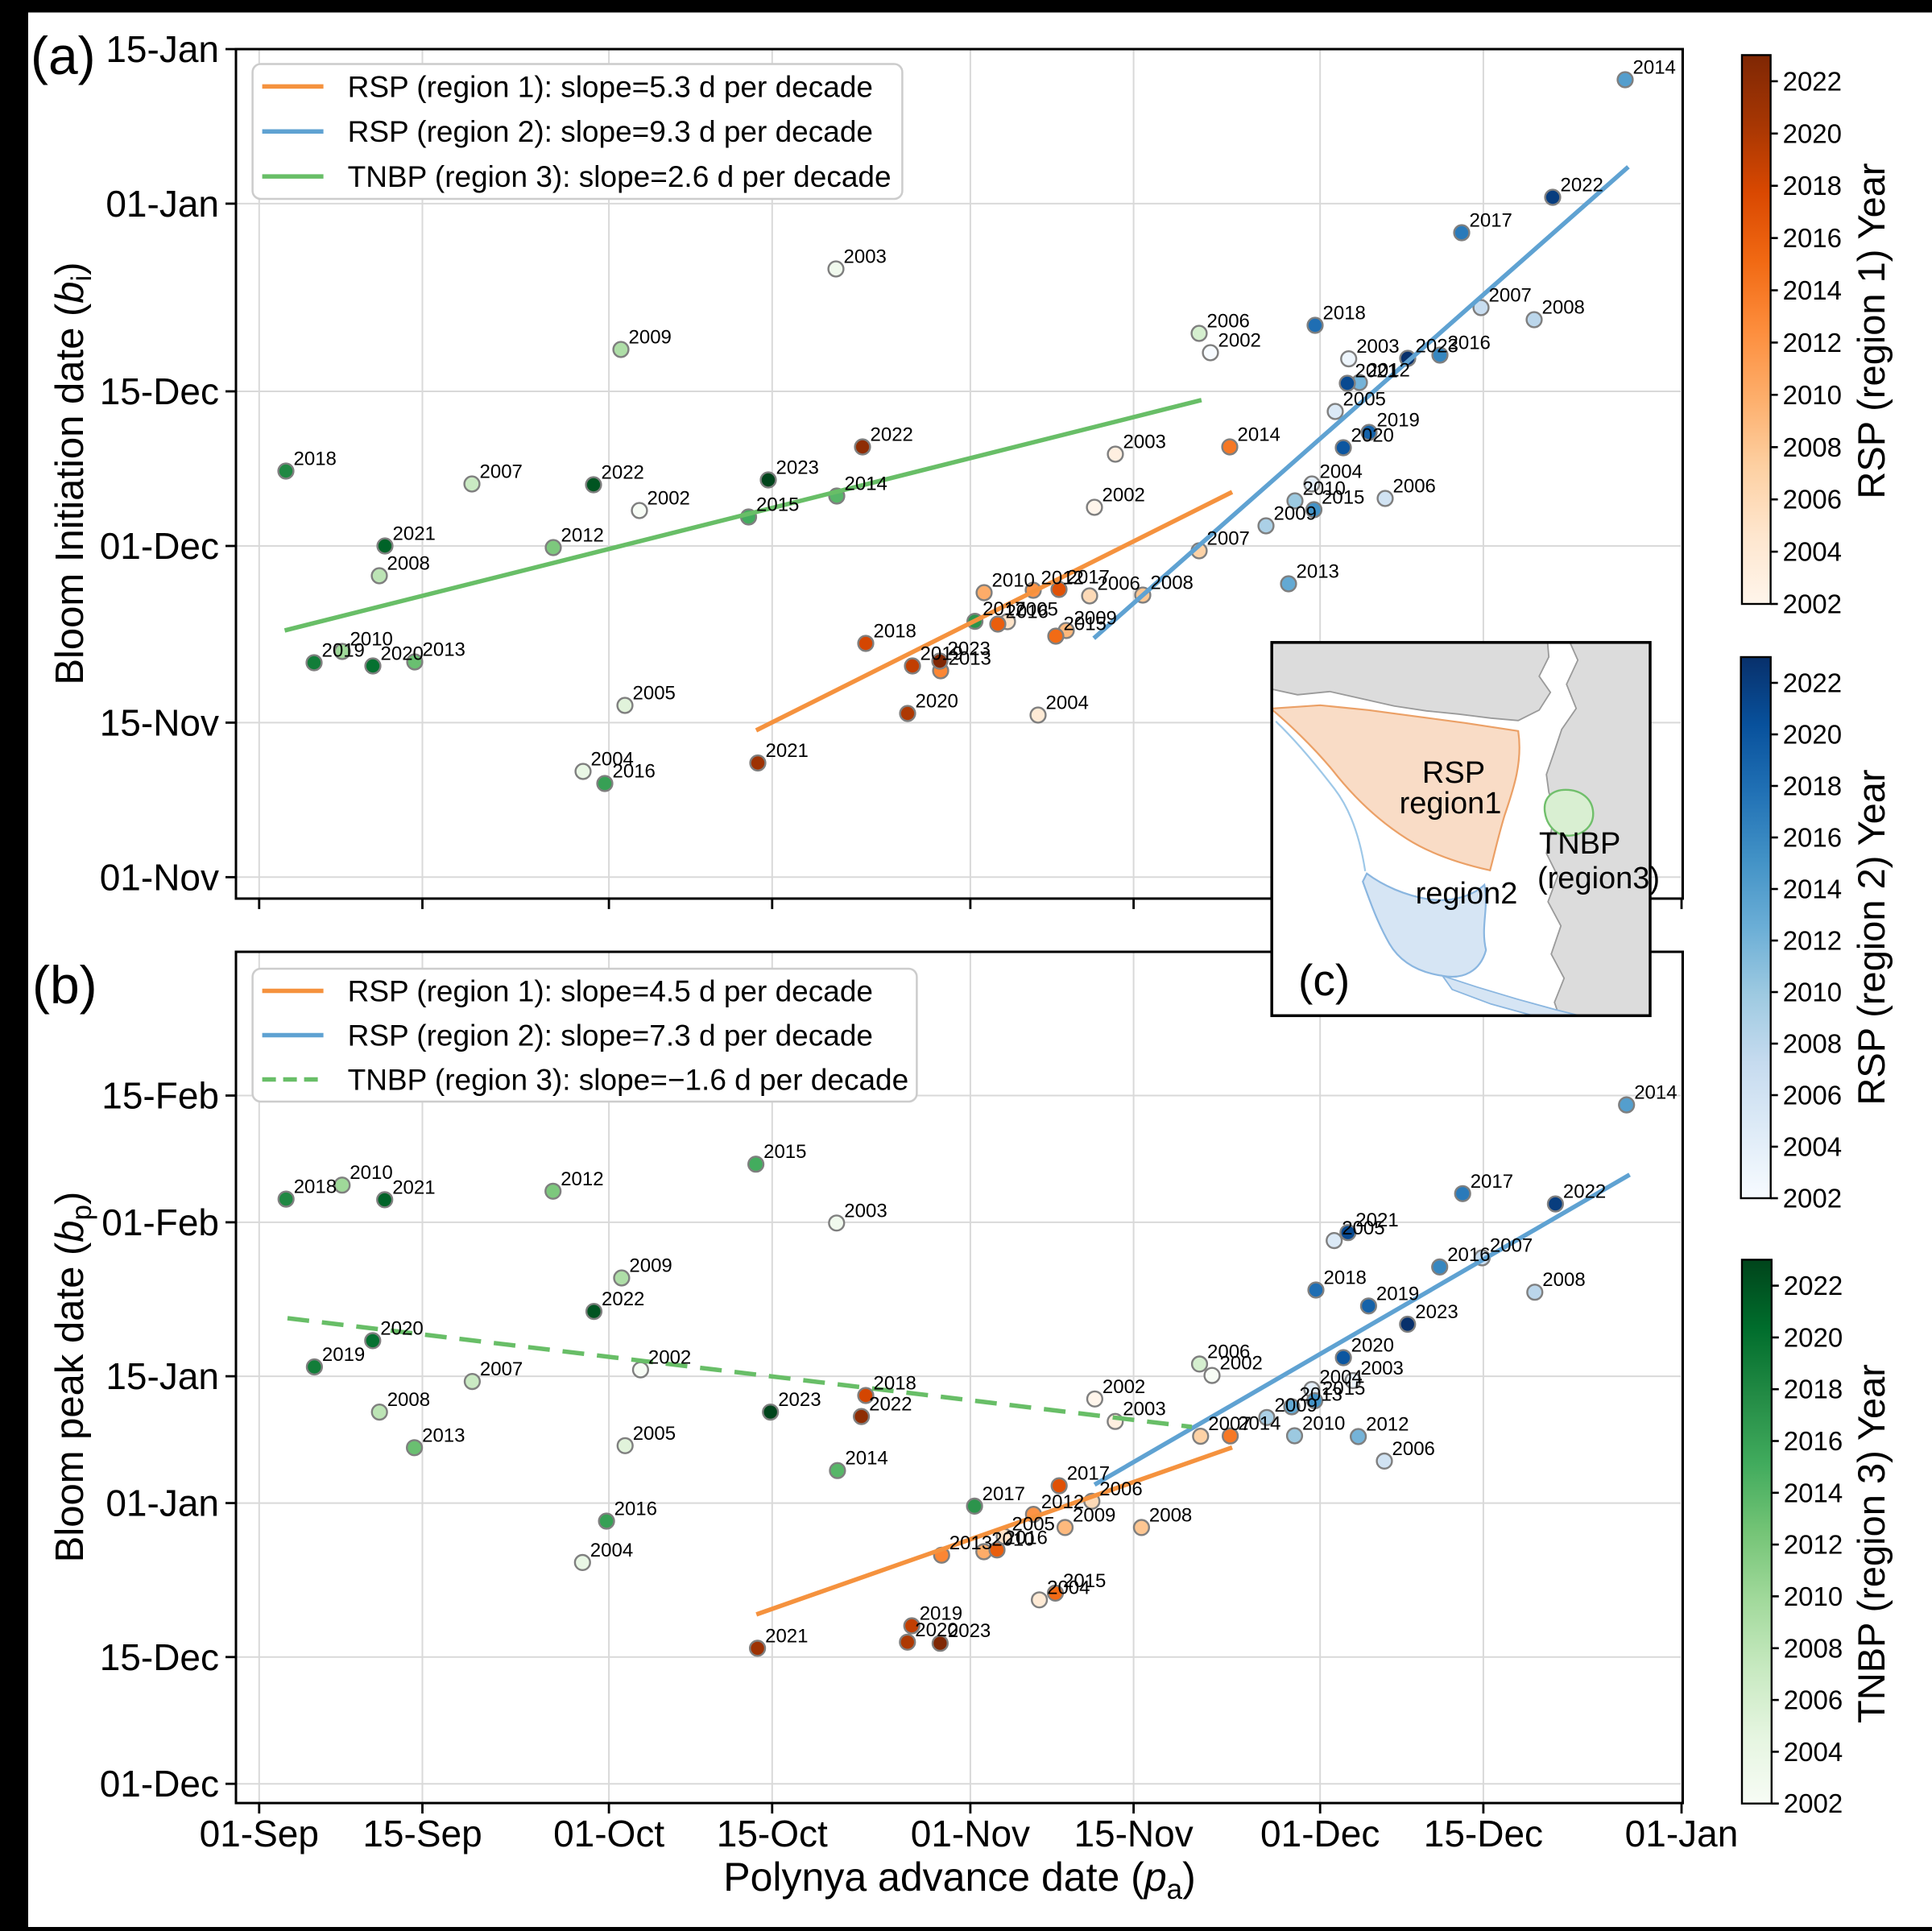 The width and height of the screenshot is (1932, 1931). Describe the element at coordinates (1872, 937) in the screenshot. I see `svg-text: RSP (region 2) Year` at that location.